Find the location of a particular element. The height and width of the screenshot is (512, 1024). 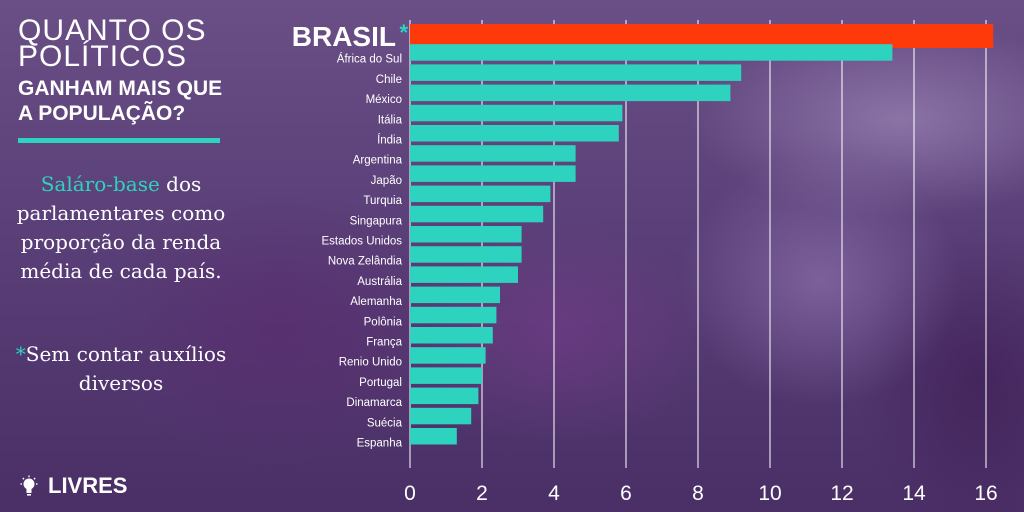

logo-text: LIVRES is located at coordinates (88, 485).